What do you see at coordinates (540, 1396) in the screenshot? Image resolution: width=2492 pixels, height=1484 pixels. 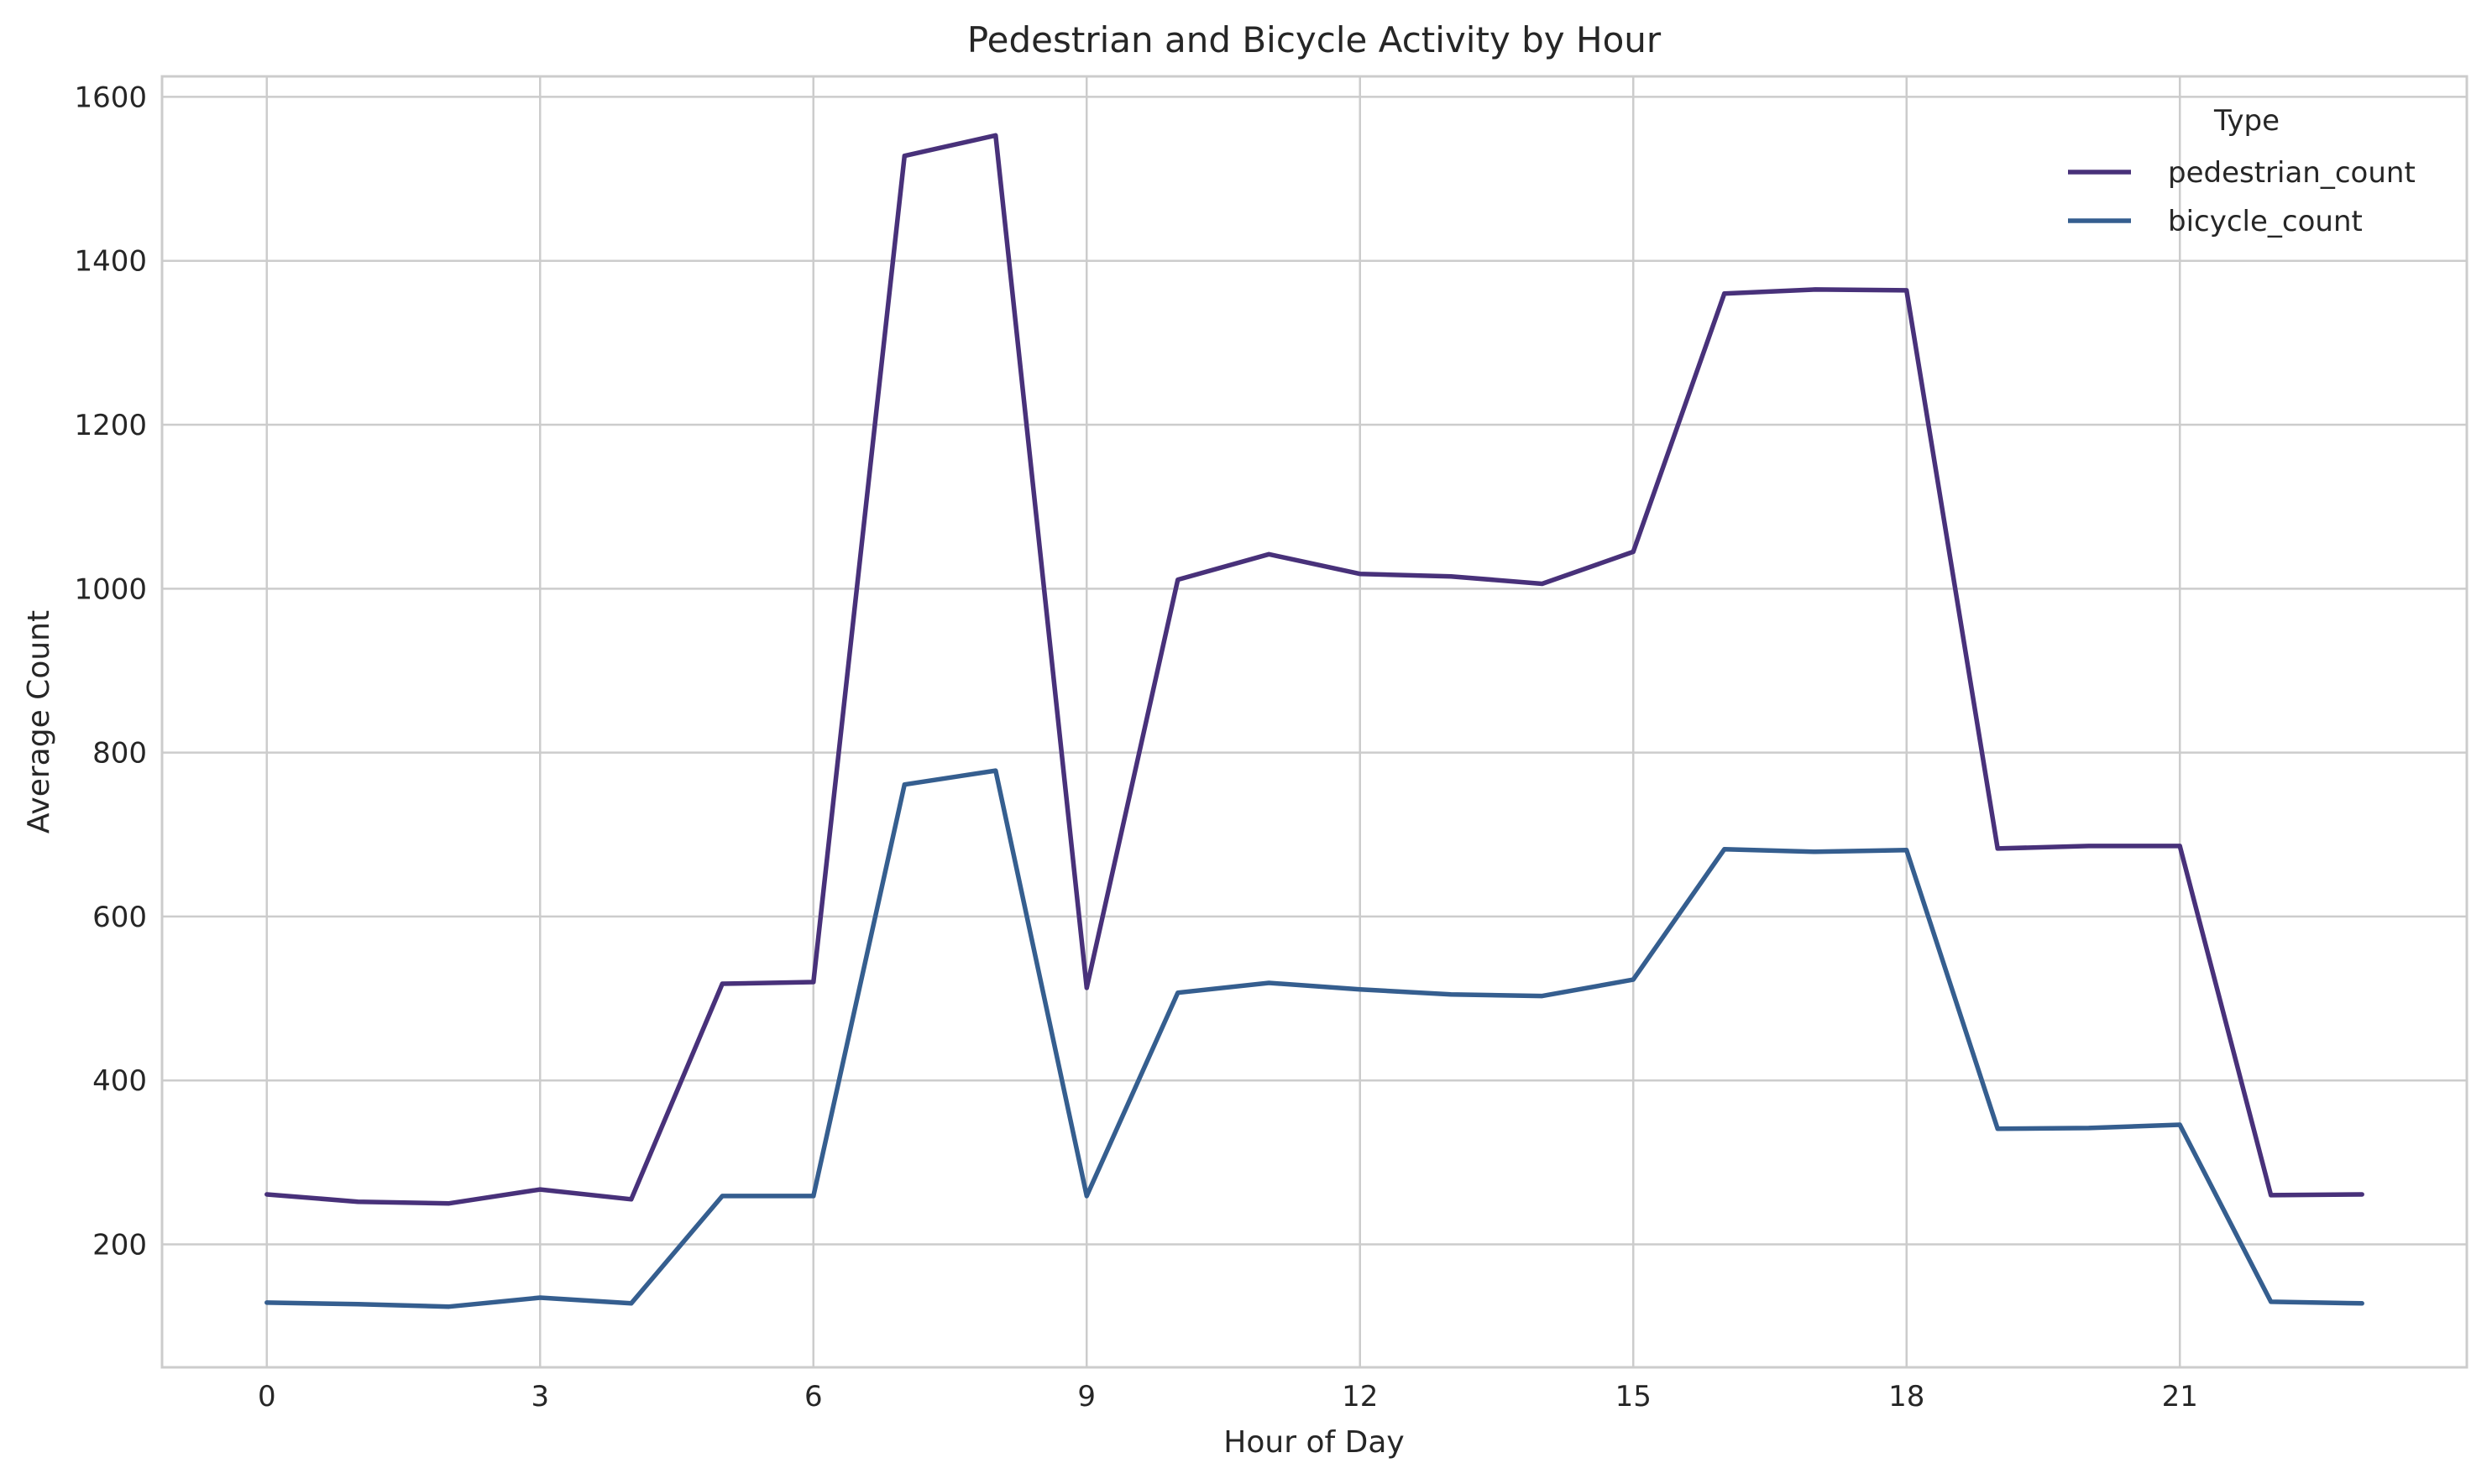 I see `x-tick-label: 3` at bounding box center [540, 1396].